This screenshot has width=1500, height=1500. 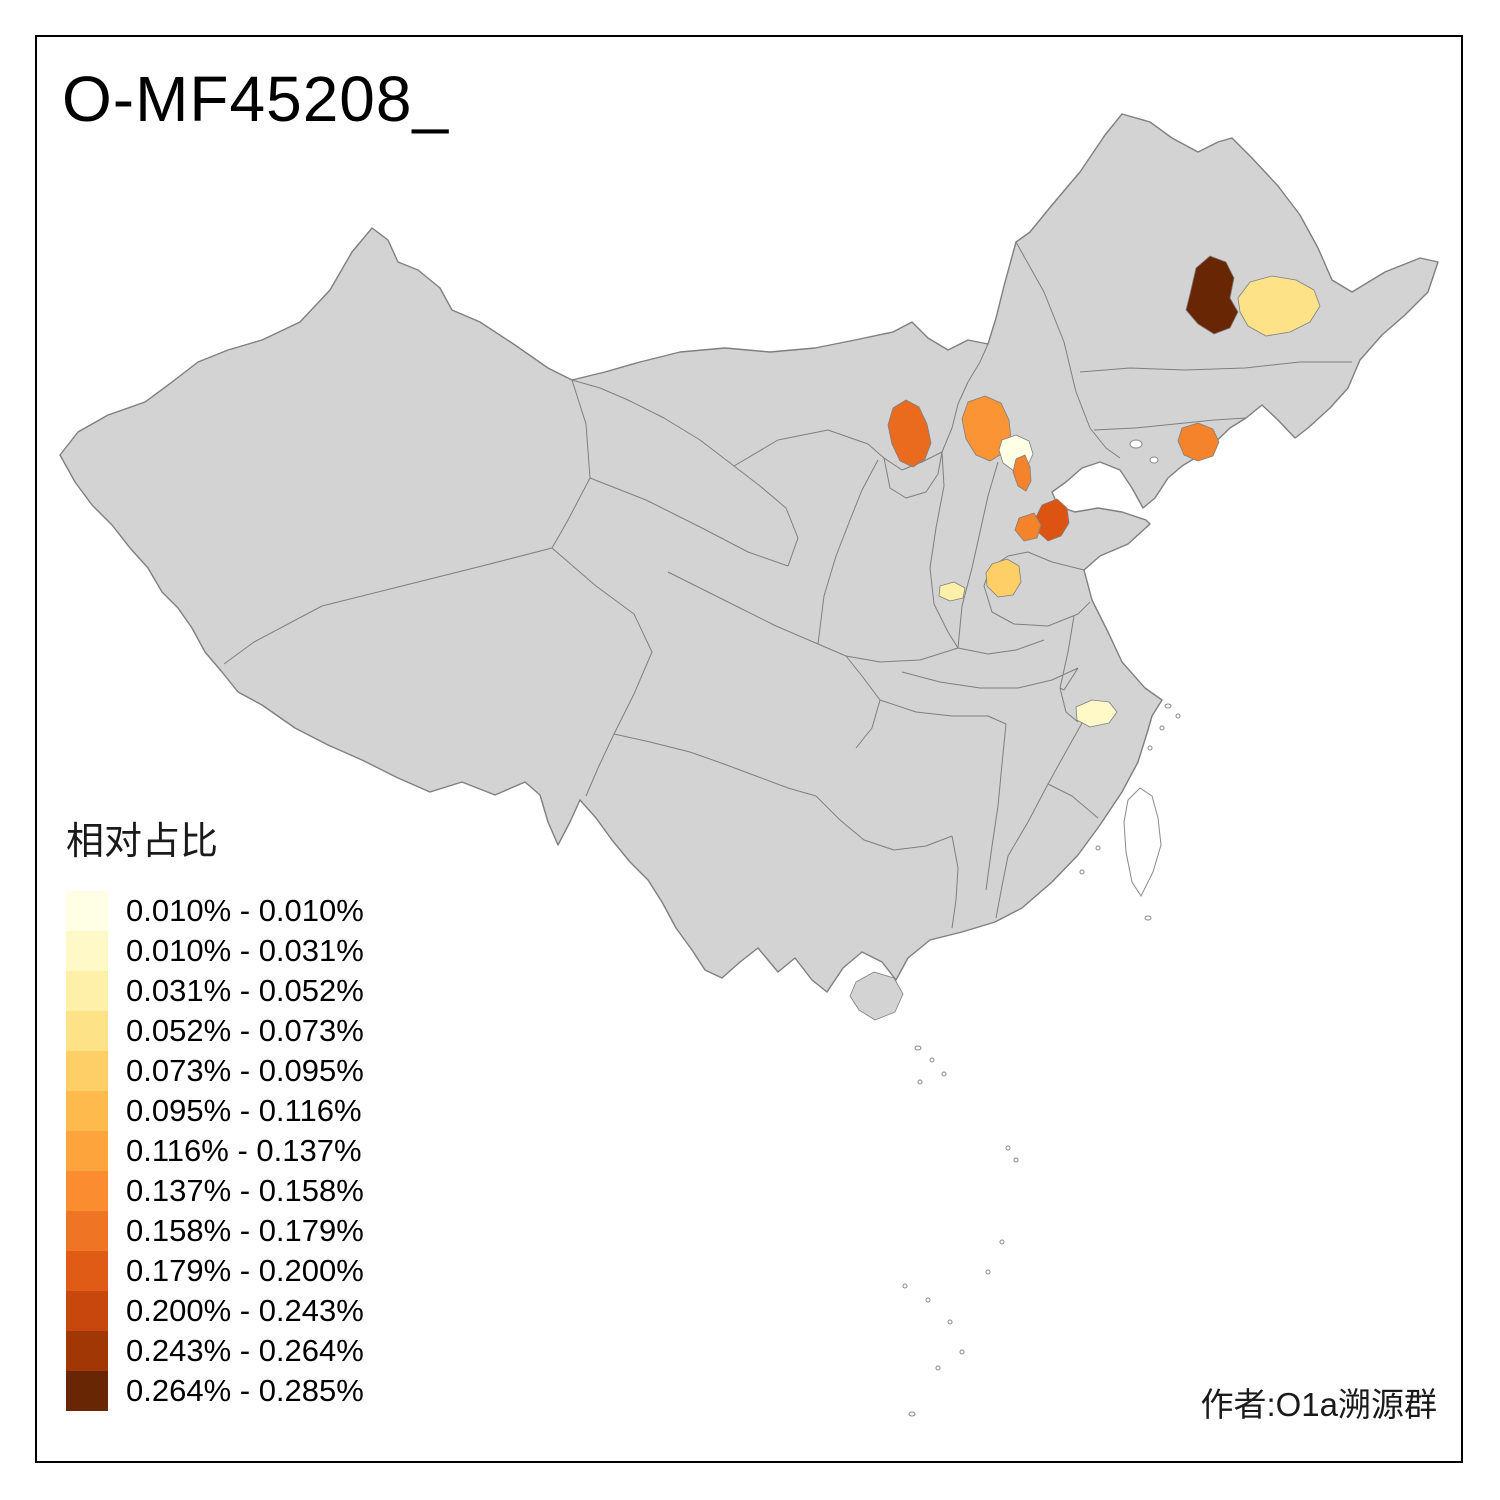 I want to click on choropleth-region-tianjin, so click(x=1022, y=473).